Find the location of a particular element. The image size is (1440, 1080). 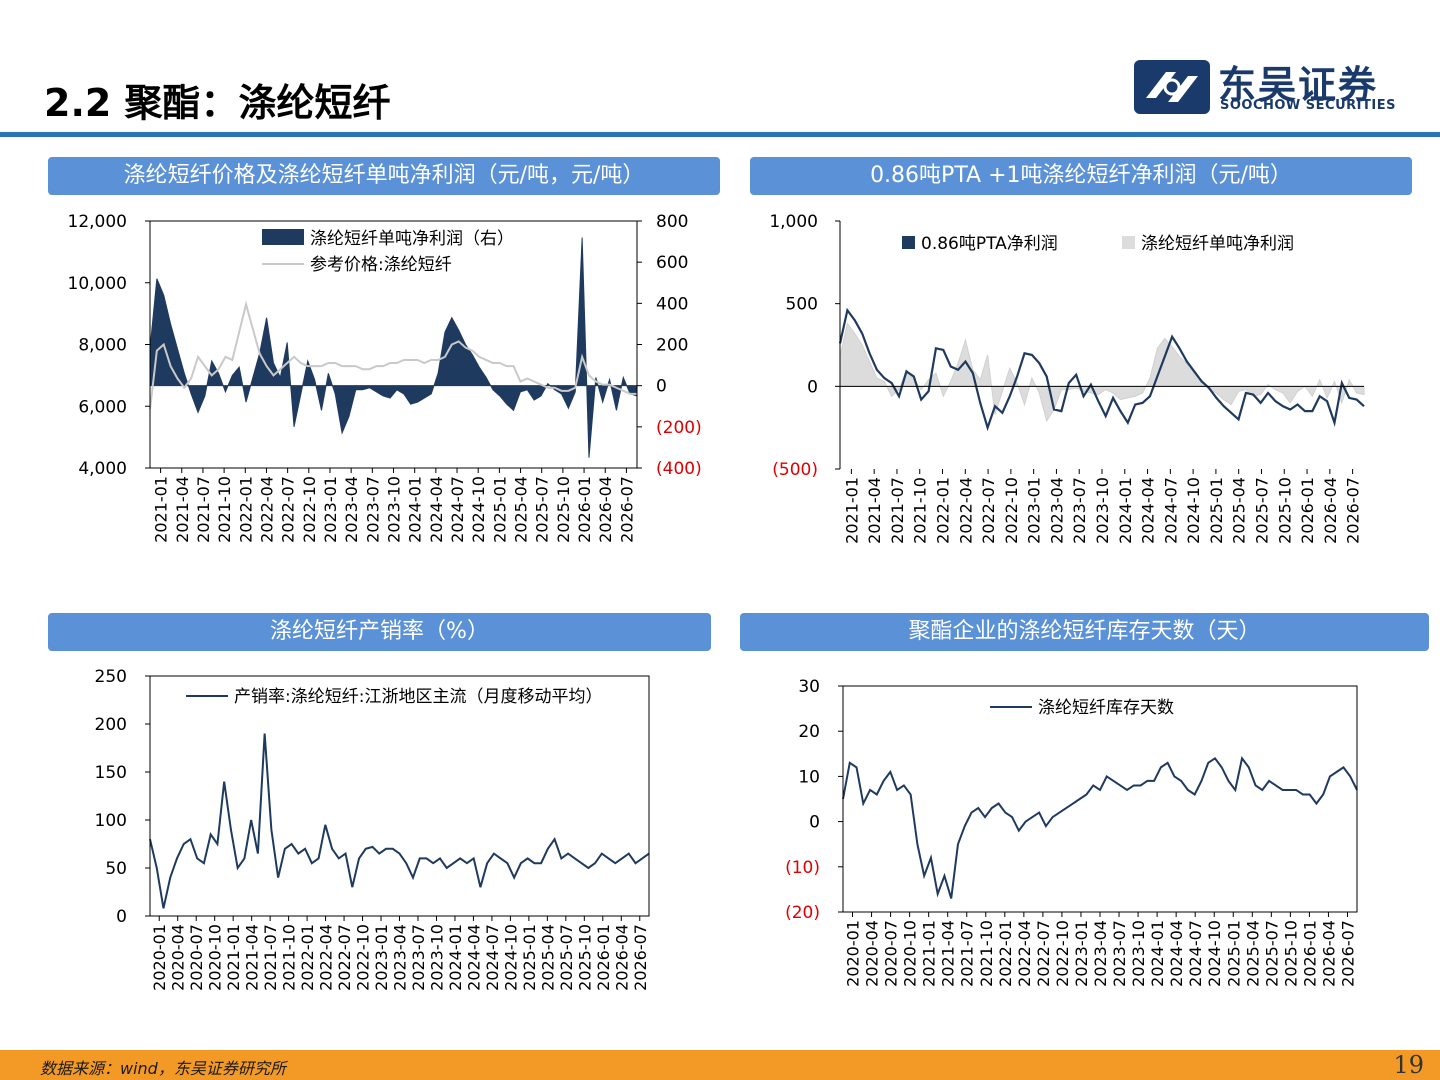

x-tick-label: 2024-01 is located at coordinates (1157, 953).